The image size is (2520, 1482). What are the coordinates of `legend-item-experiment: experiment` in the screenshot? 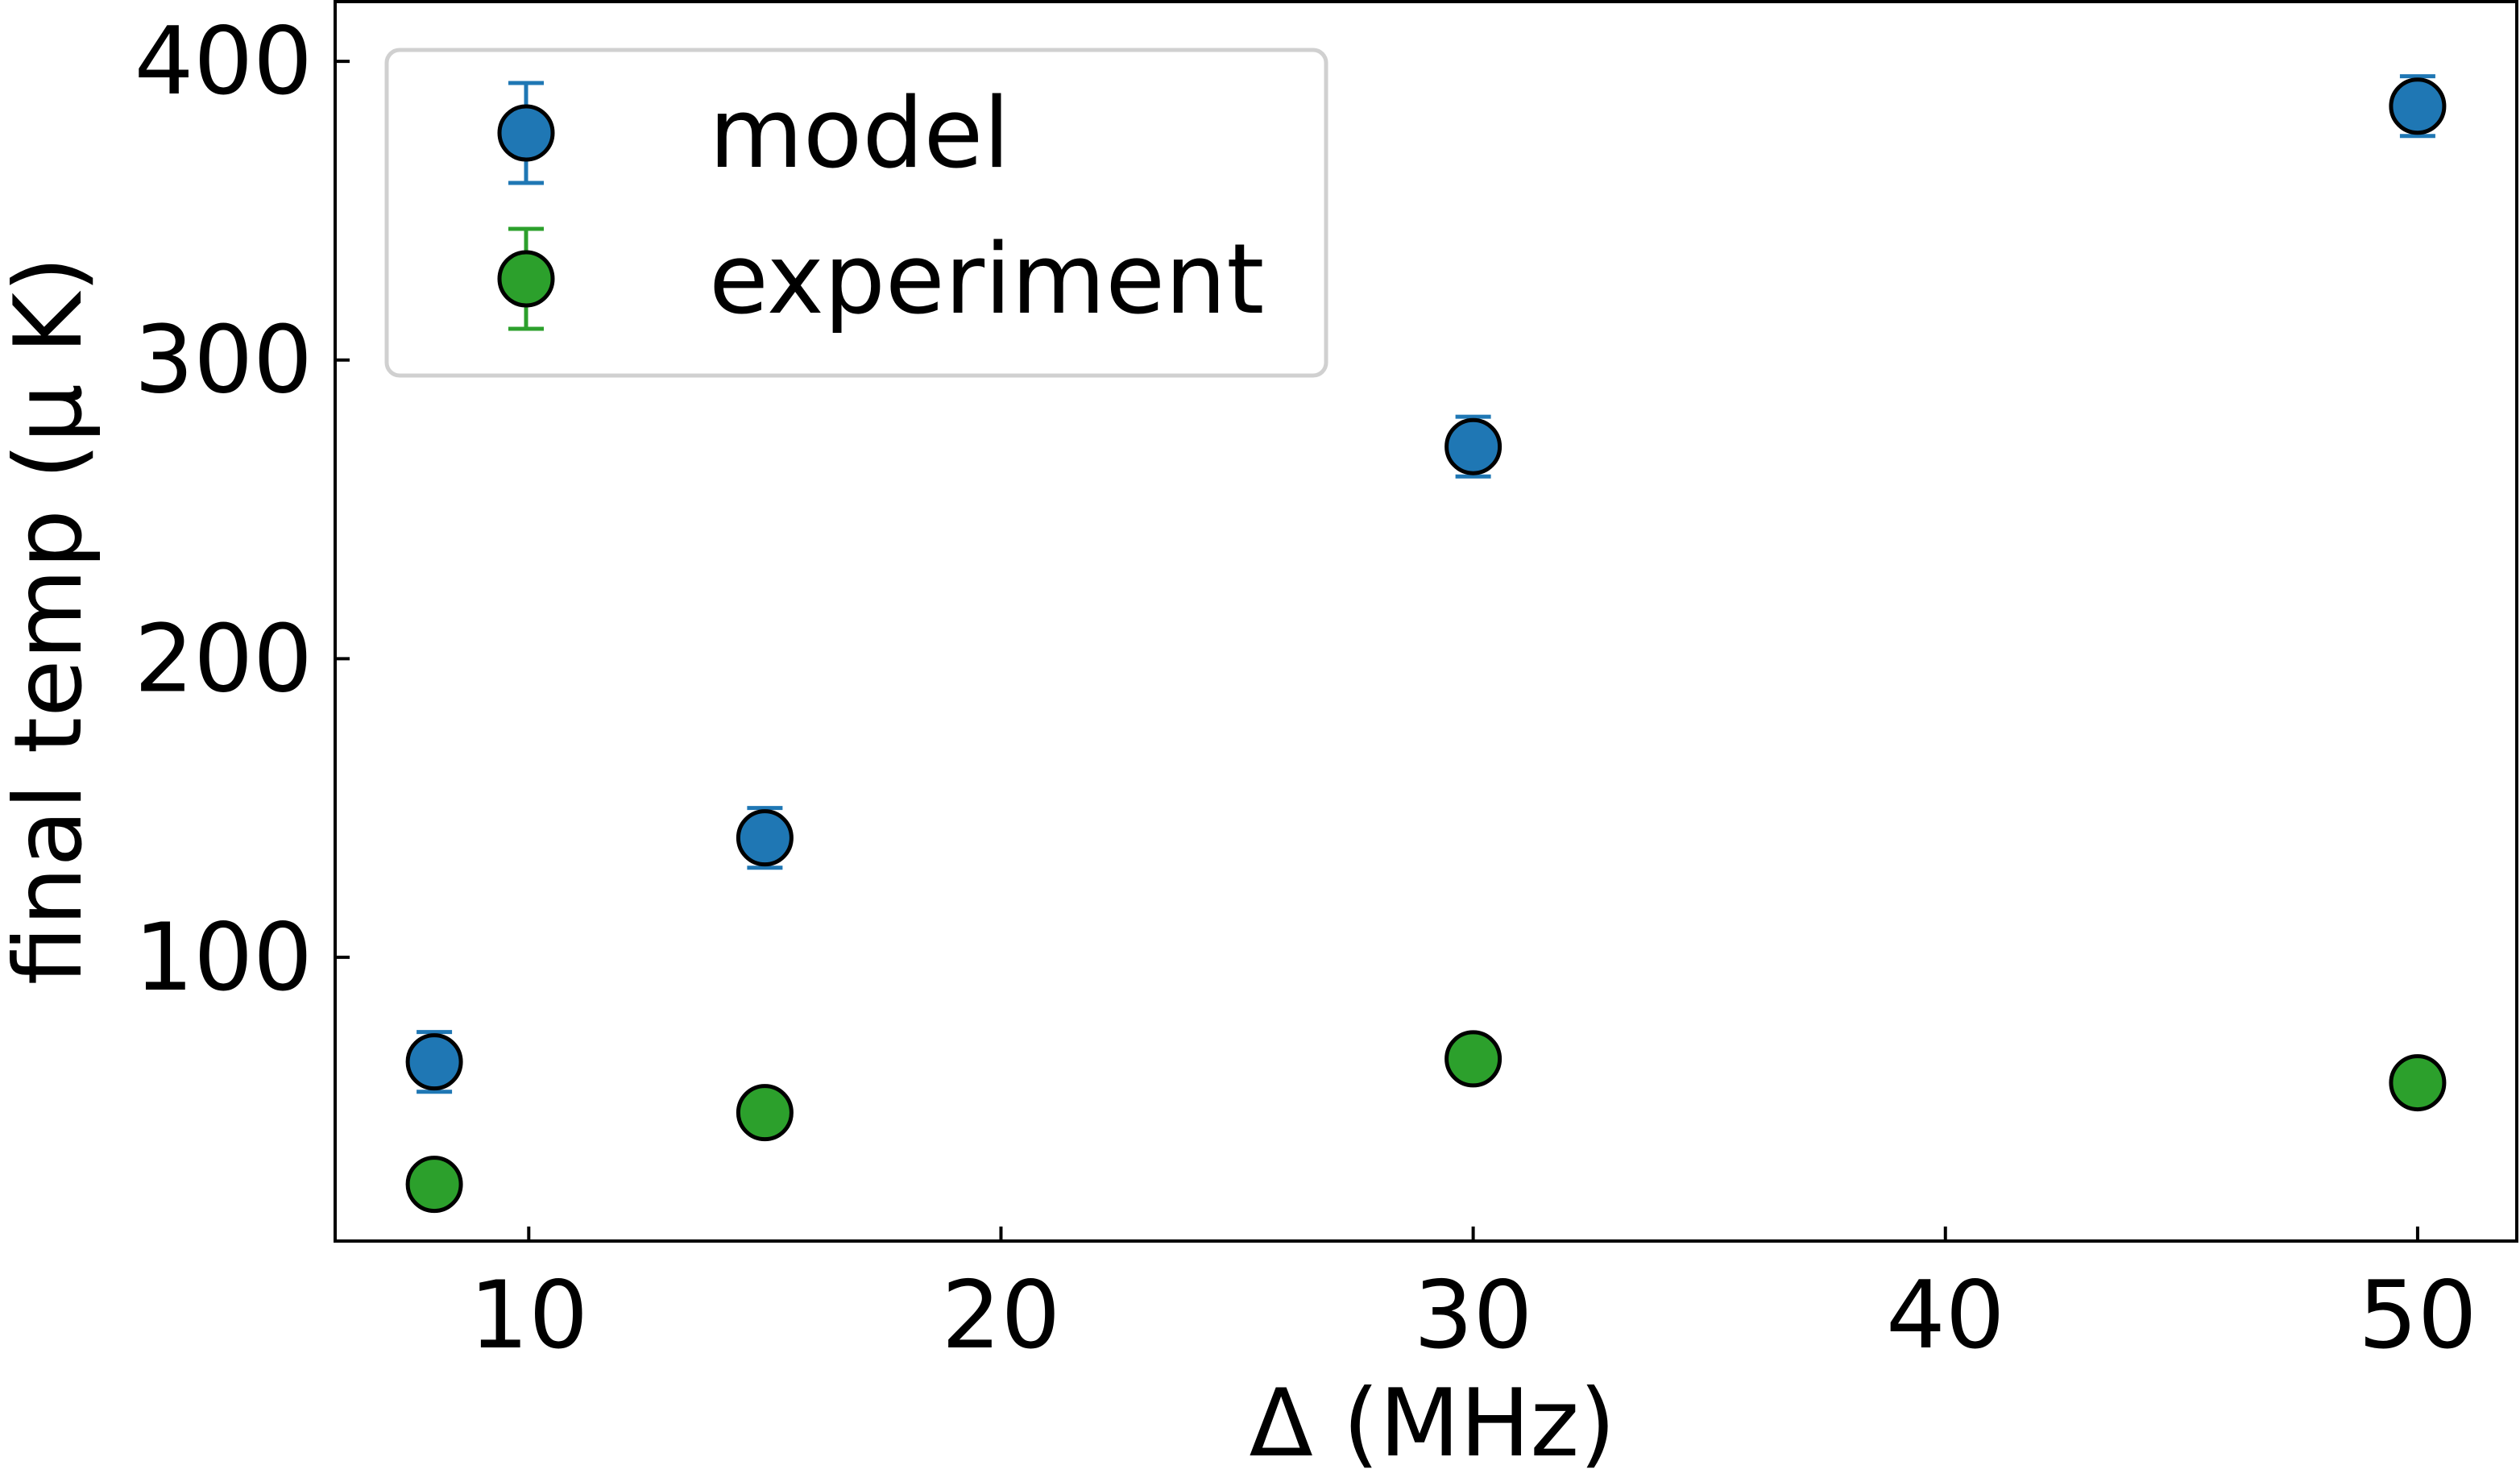 It's located at (880, 280).